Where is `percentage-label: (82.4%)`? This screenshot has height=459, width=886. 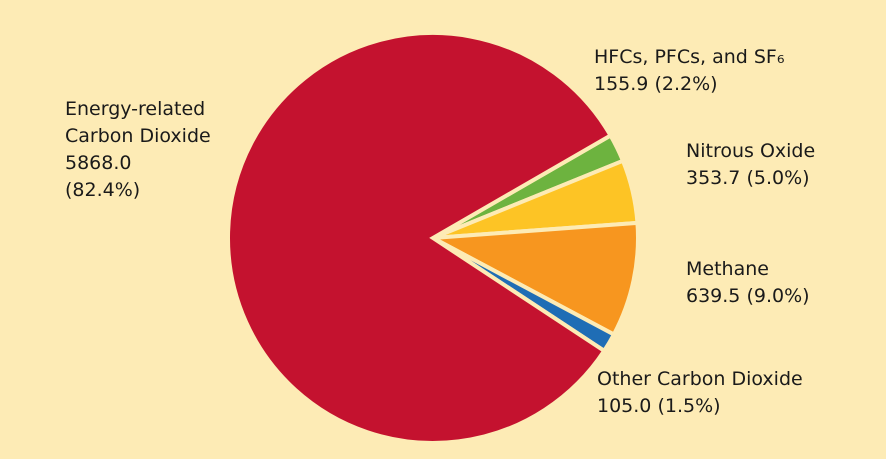
percentage-label: (82.4%) is located at coordinates (103, 190).